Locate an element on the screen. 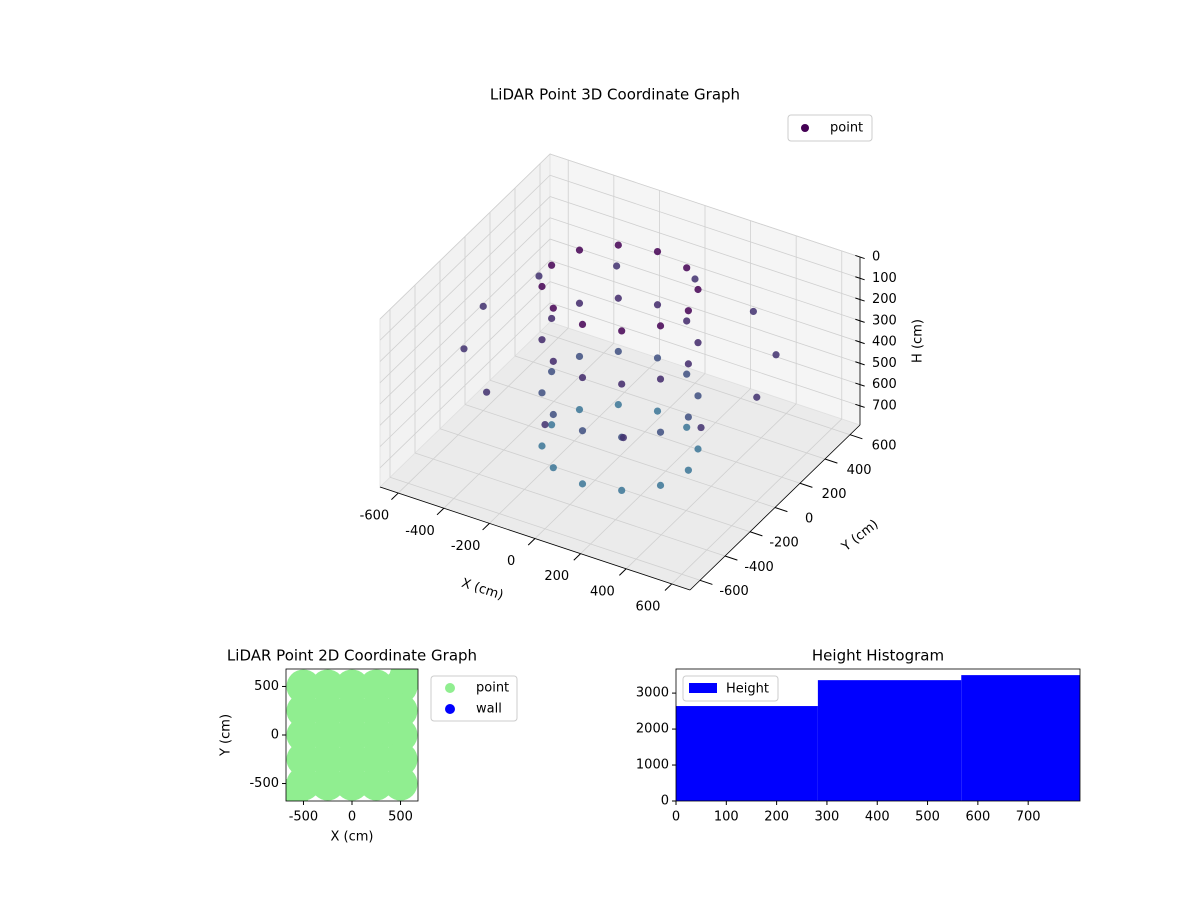  y-tick-label: 400 is located at coordinates (859, 470).